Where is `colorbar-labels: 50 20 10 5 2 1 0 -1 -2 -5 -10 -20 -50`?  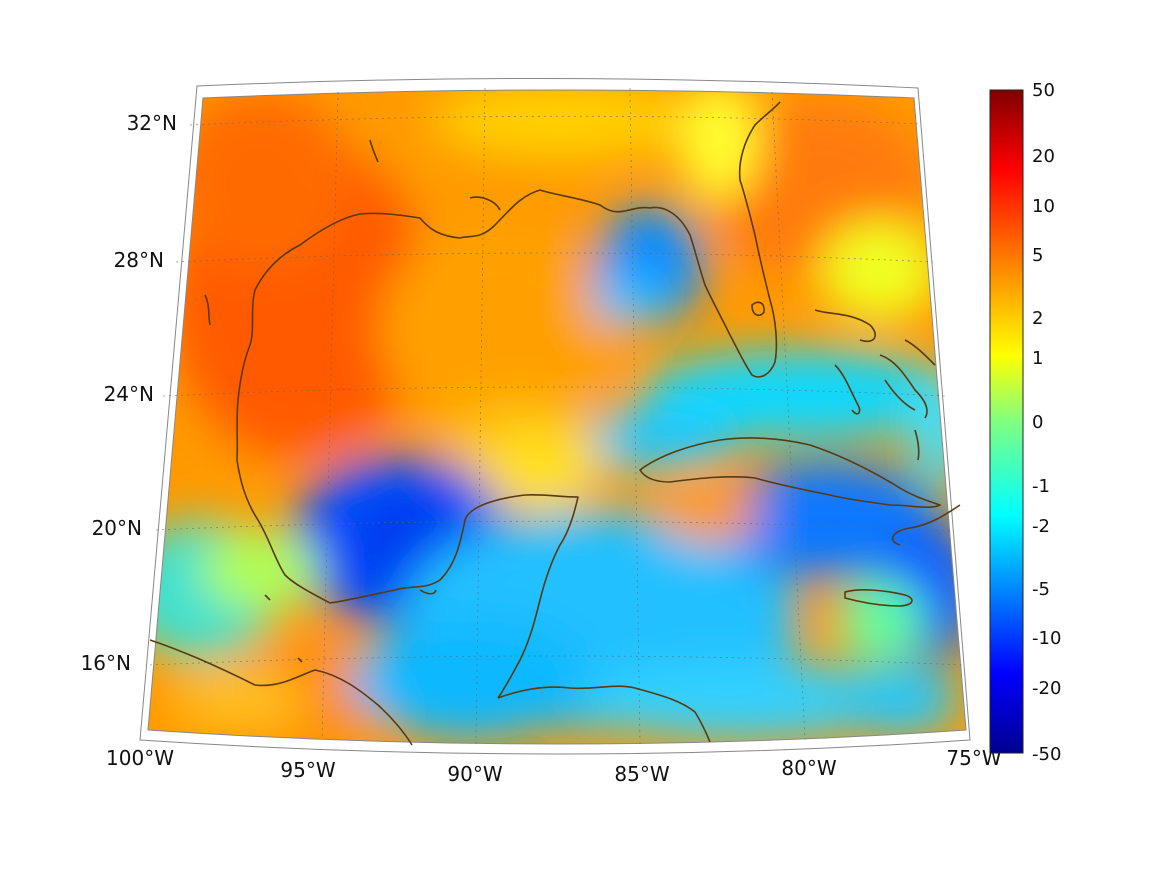
colorbar-labels: 50 20 10 5 2 1 0 -1 -2 -5 -10 -20 -50 is located at coordinates (1046, 422).